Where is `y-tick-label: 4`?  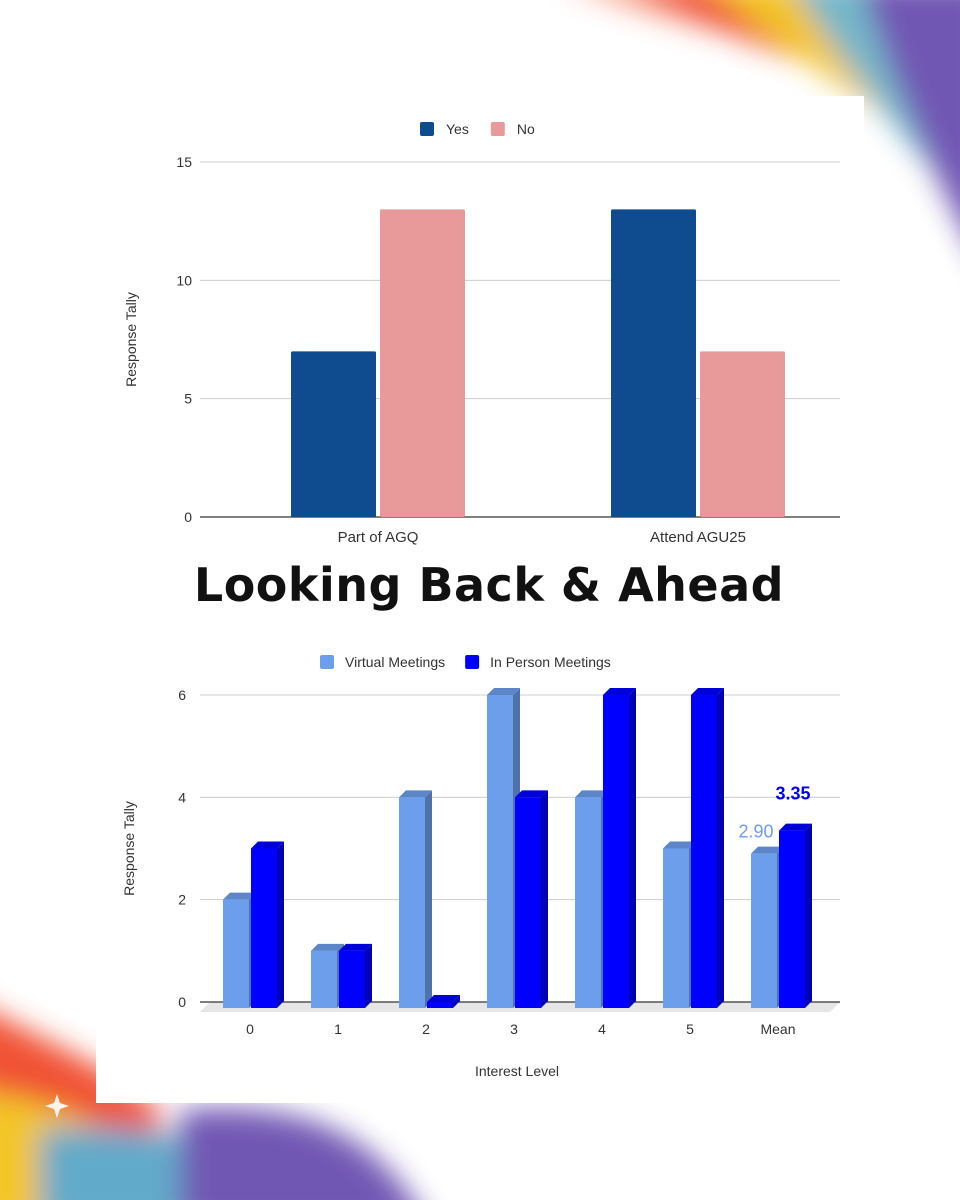 y-tick-label: 4 is located at coordinates (182, 797).